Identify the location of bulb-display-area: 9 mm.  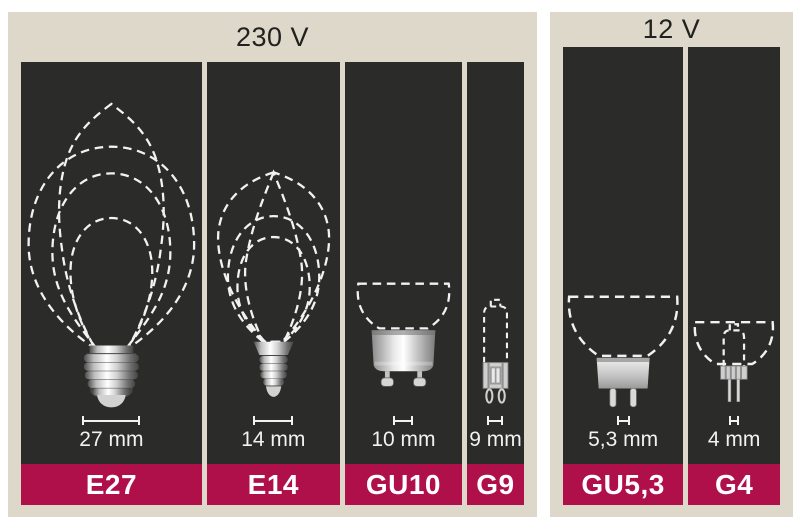
(495, 263).